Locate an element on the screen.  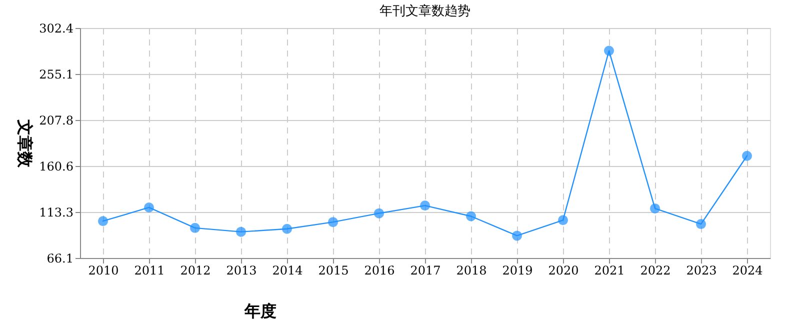
x-tick-label: 2015 is located at coordinates (333, 271).